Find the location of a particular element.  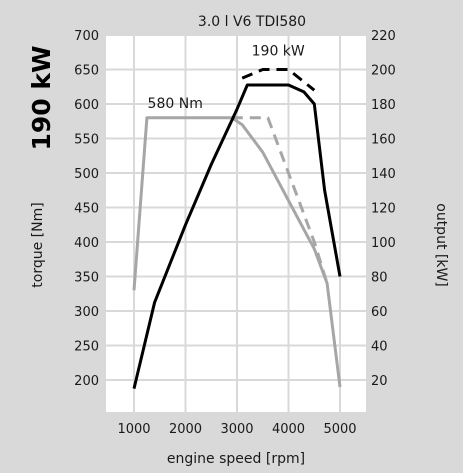

y-left-tick-label: 350 is located at coordinates (86, 278).